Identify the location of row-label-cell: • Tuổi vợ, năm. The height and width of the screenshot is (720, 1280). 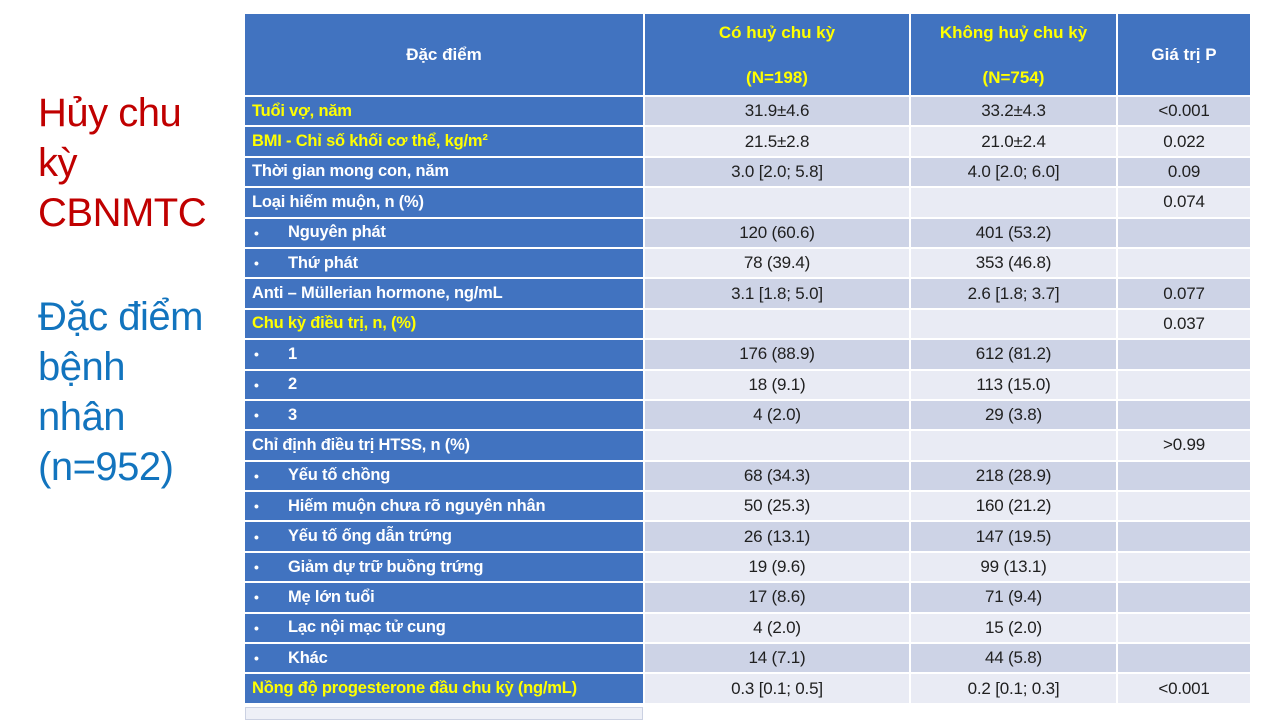
(444, 111).